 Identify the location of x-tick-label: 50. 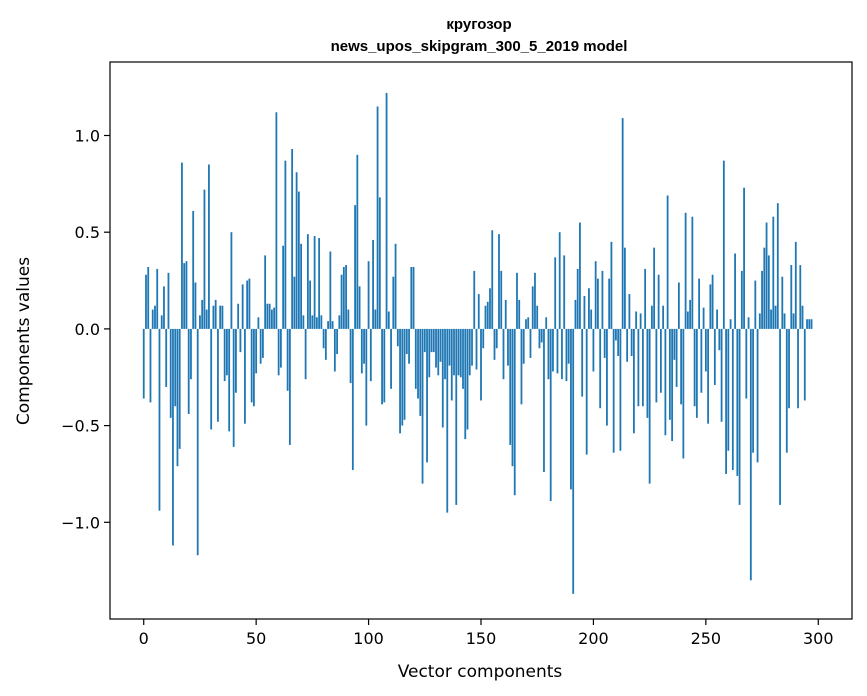
(256, 638).